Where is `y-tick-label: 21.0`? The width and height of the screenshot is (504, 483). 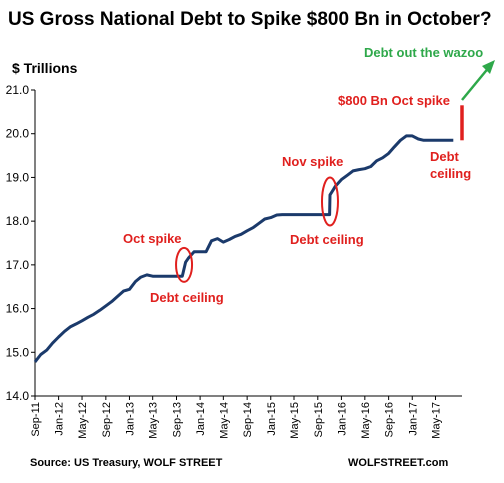
y-tick-label: 21.0 is located at coordinates (18, 90).